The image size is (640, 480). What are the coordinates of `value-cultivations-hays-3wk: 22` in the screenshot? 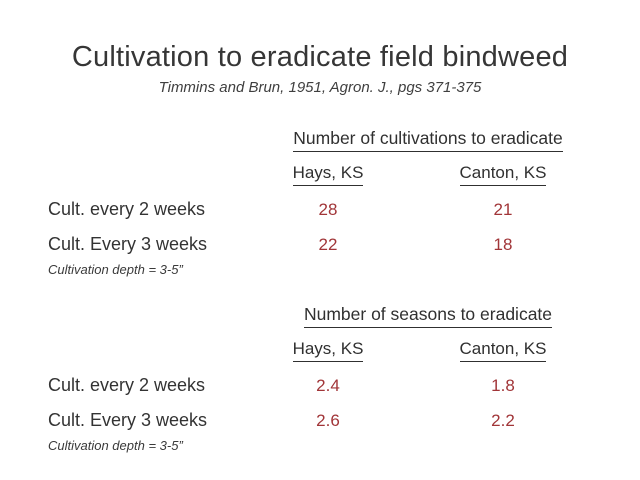 It's located at (328, 244).